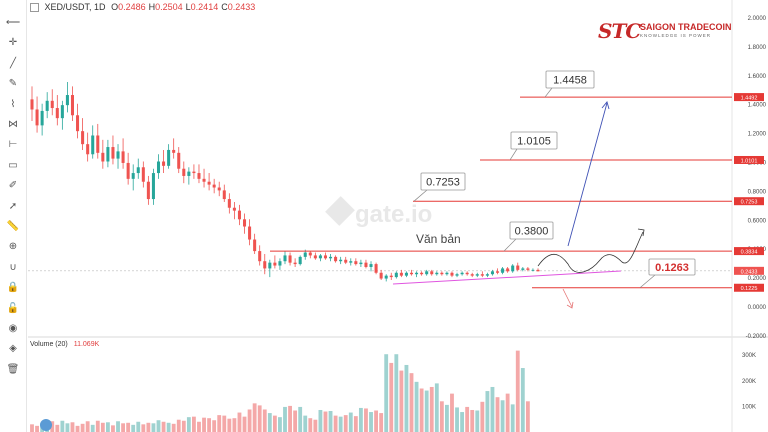 This screenshot has width=768, height=432. Describe the element at coordinates (86, 344) in the screenshot. I see `volume-indicator-value: 11.069K` at that location.